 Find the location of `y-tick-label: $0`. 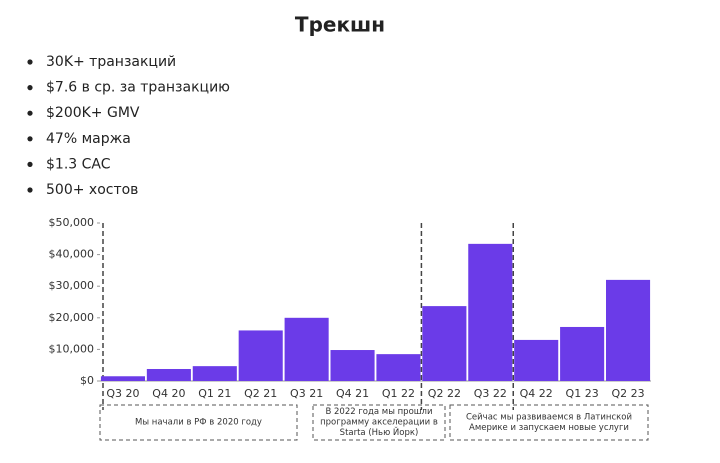

y-tick-label: $0 is located at coordinates (87, 380).